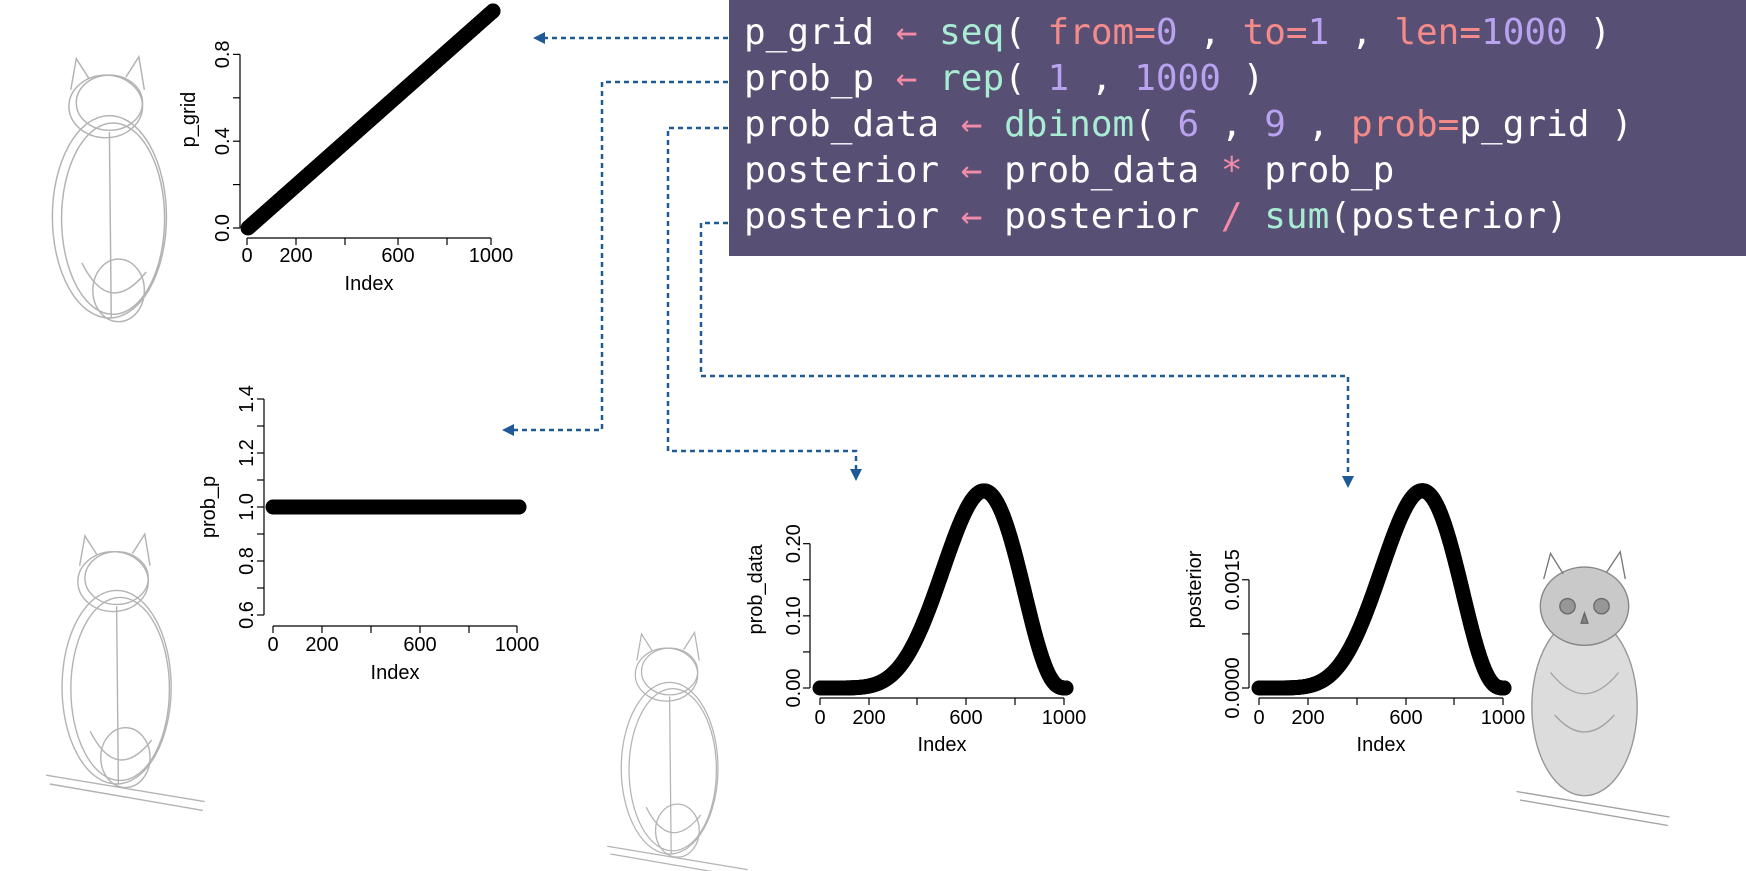  Describe the element at coordinates (1231, 170) in the screenshot. I see `code-token: *` at that location.